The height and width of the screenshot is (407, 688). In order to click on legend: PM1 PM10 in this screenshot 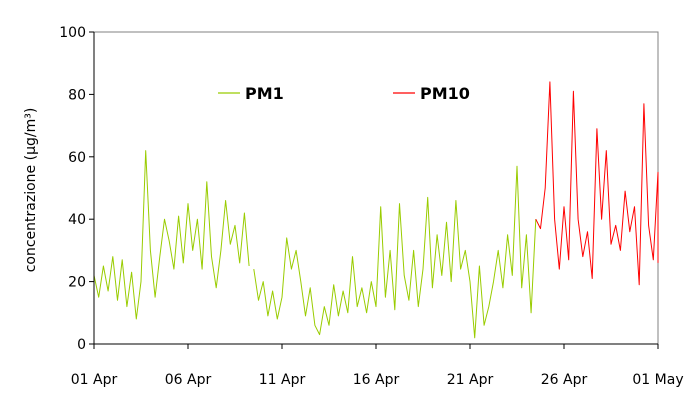, I will do `click(344, 93)`.